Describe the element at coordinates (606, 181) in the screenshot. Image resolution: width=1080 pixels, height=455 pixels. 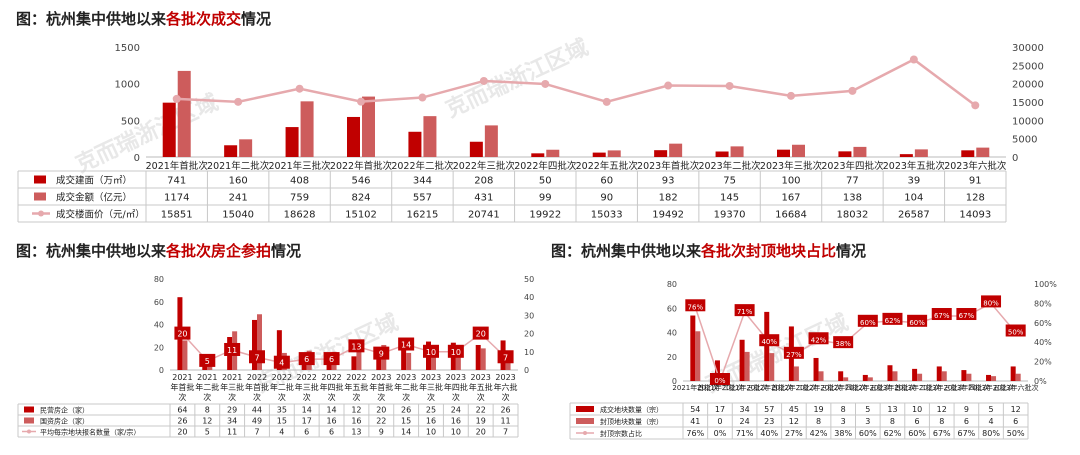
I see `table-cell: 60` at that location.